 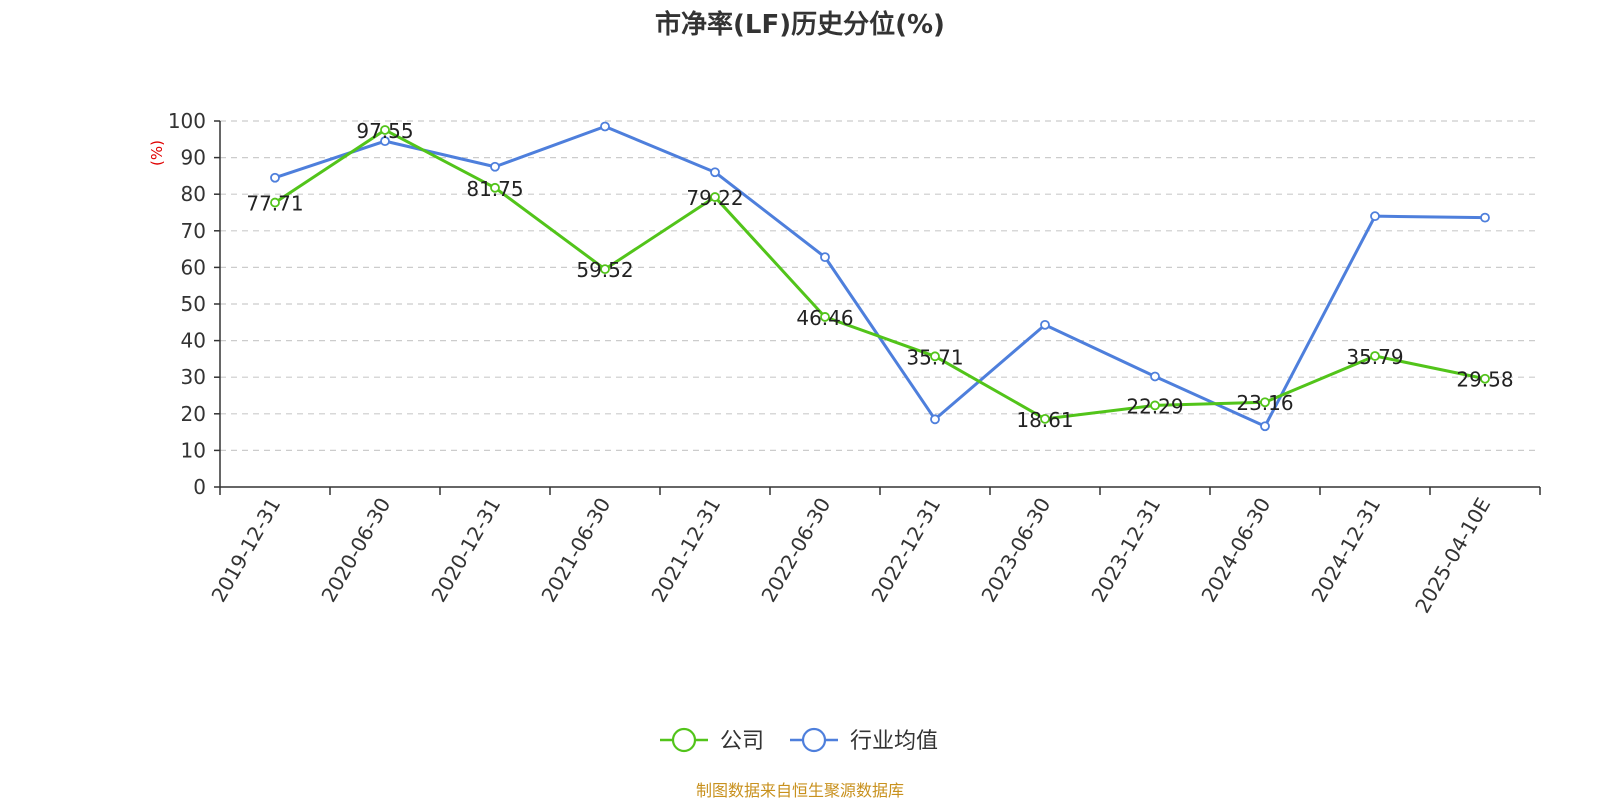 What do you see at coordinates (245, 550) in the screenshot?
I see `x-tick-label: 2019-12-31` at bounding box center [245, 550].